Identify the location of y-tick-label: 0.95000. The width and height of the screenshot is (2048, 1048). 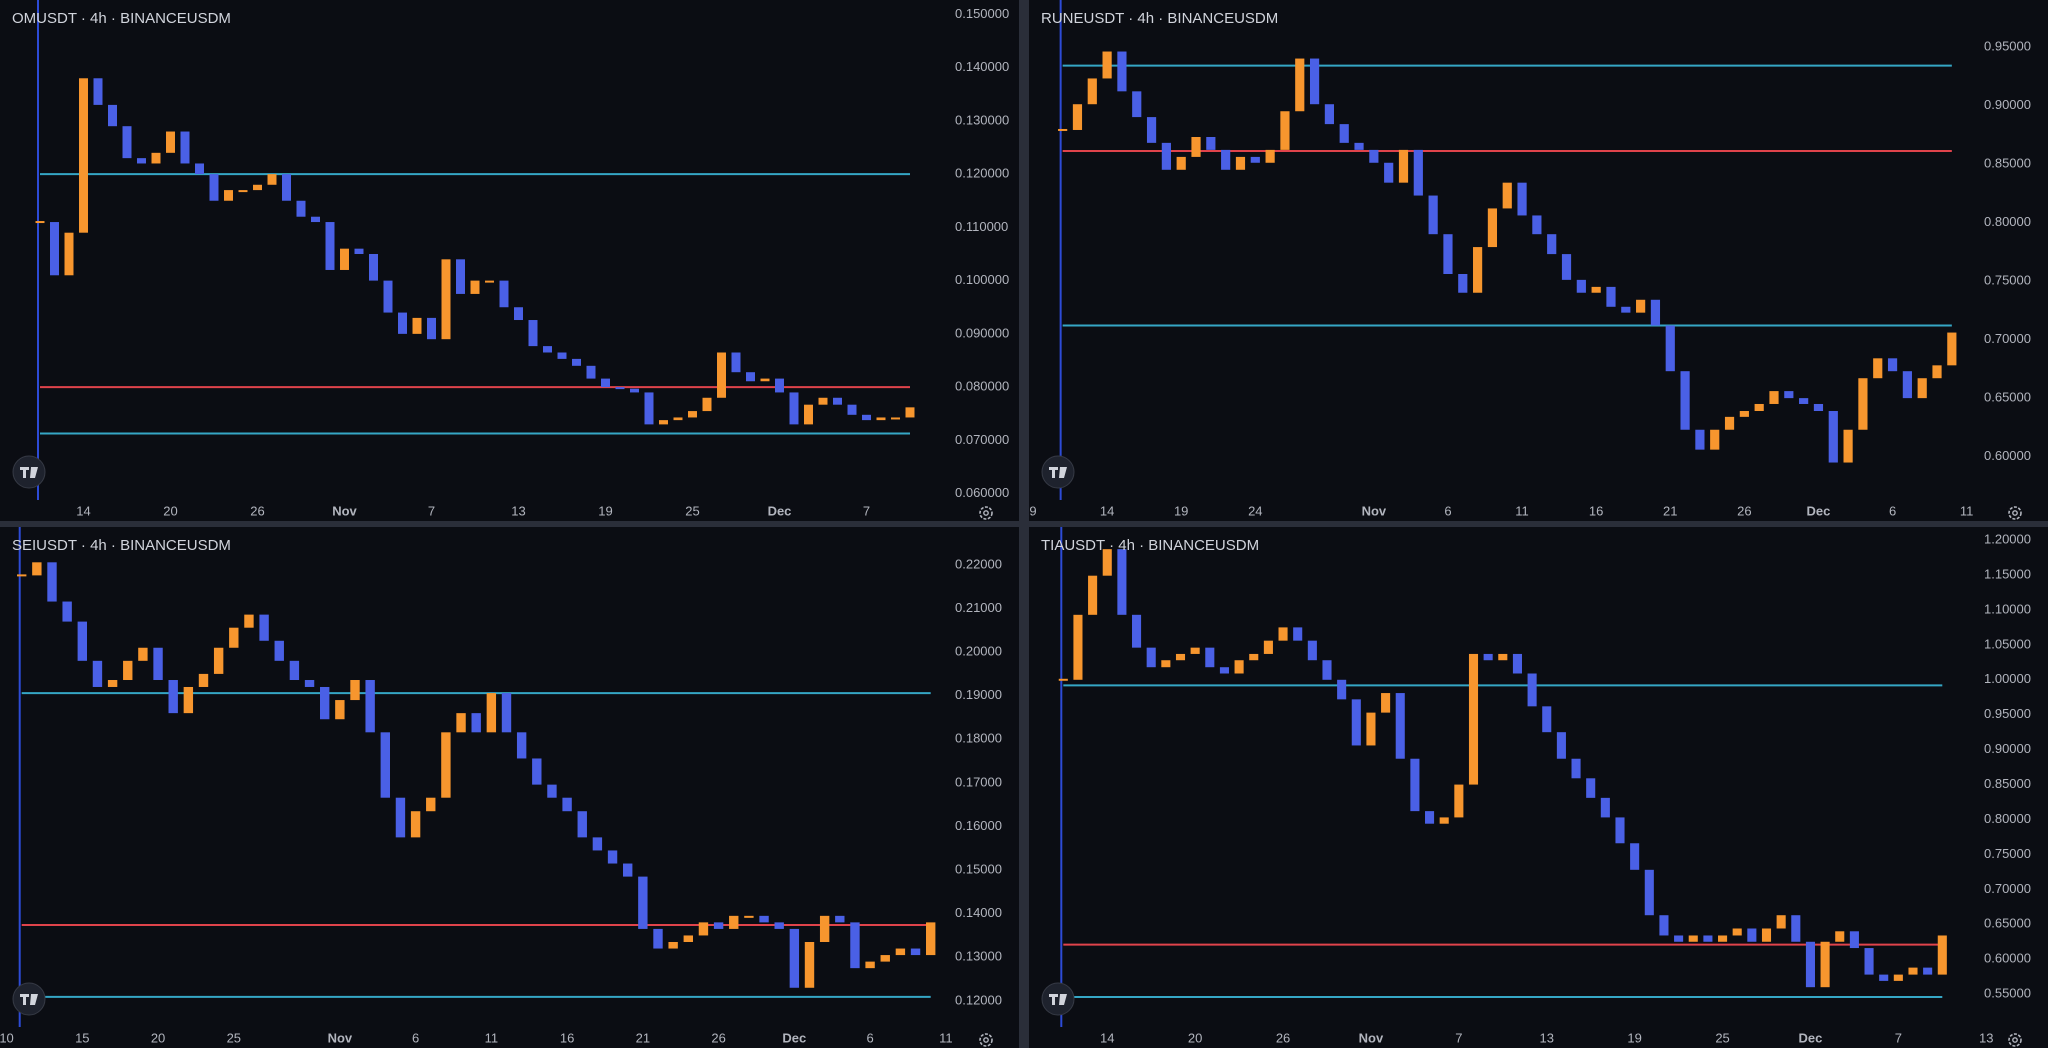
(2007, 713).